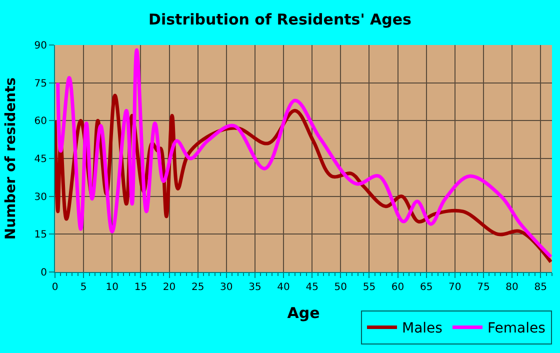 The image size is (560, 353). Describe the element at coordinates (40, 197) in the screenshot. I see `y-tick-label: 30` at that location.